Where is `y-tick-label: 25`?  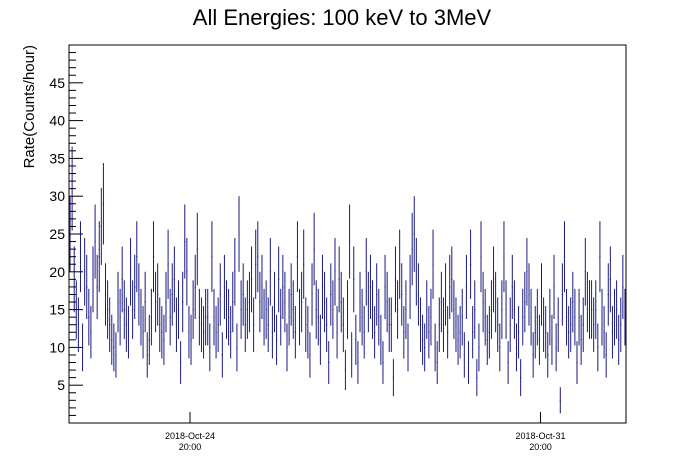
y-tick-label: 25 is located at coordinates (57, 234).